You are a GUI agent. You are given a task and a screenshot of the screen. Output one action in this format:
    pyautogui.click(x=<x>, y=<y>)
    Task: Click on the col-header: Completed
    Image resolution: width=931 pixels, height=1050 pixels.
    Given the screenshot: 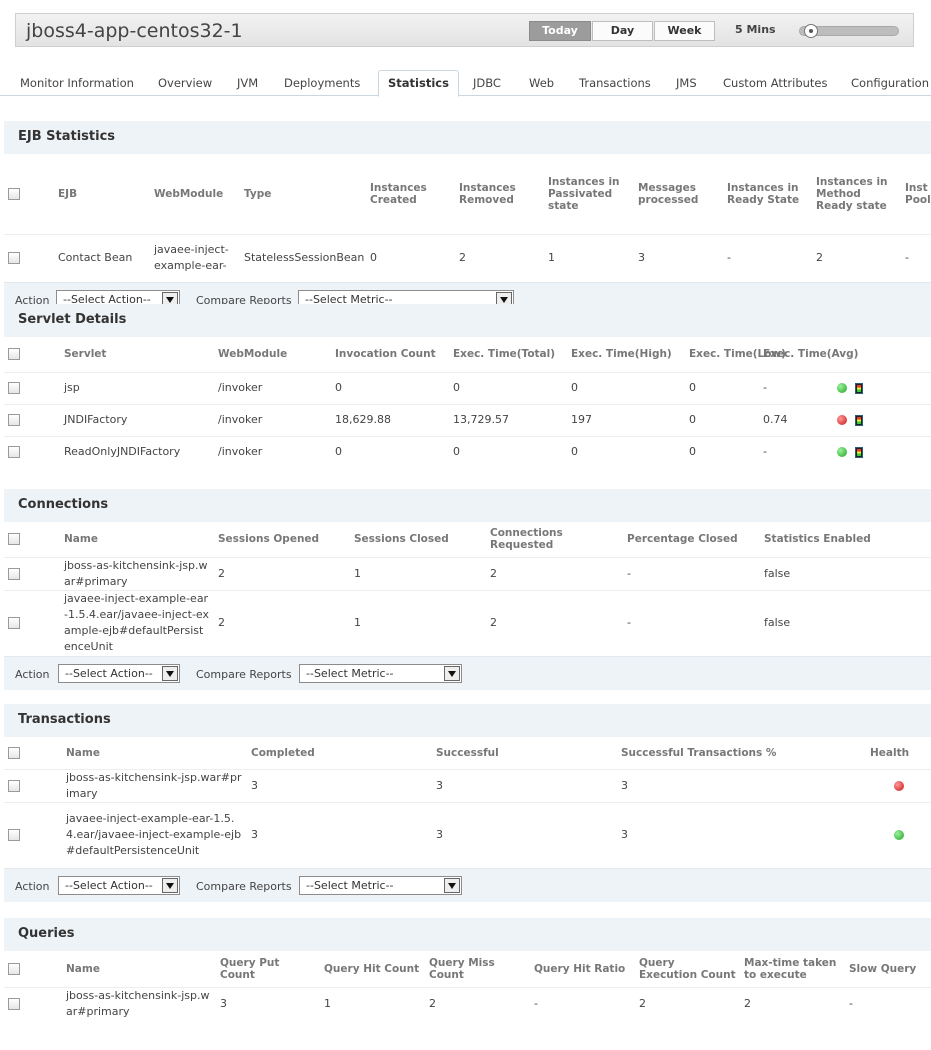 What is the action you would take?
    pyautogui.click(x=283, y=752)
    